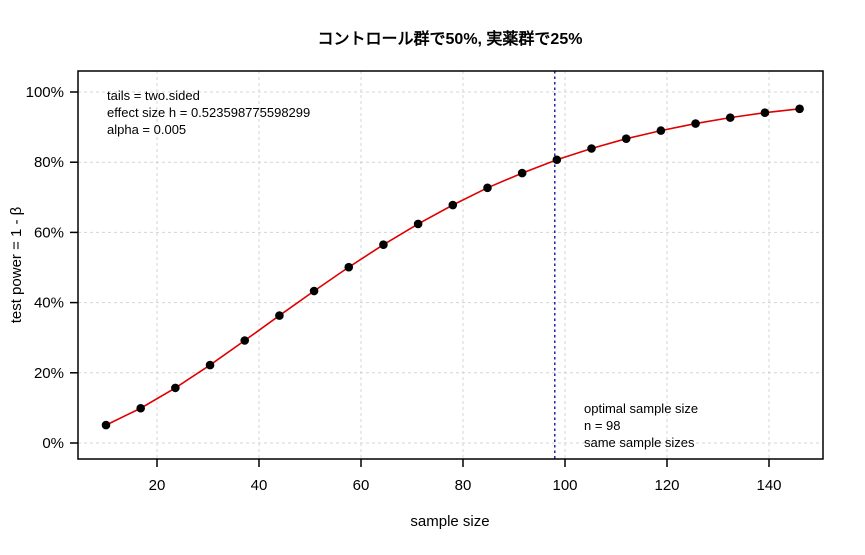 Image resolution: width=865 pixels, height=555 pixels. I want to click on annotation-effect-size: effect size h = 0.523598775598299, so click(208, 112).